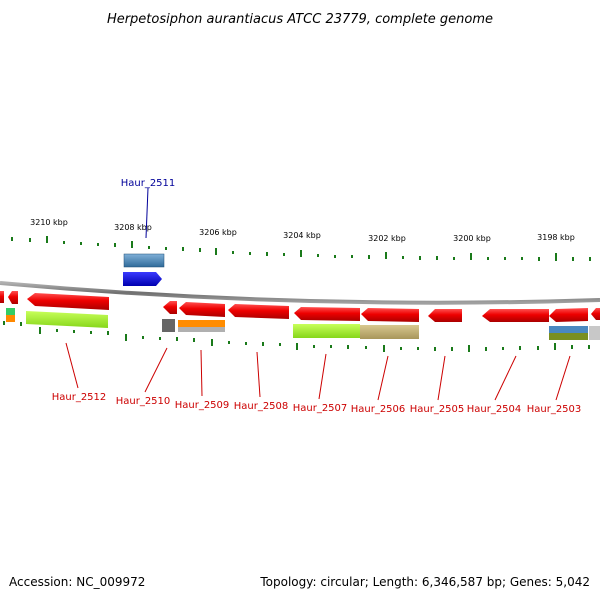 Image resolution: width=600 pixels, height=600 pixels. Describe the element at coordinates (261, 406) in the screenshot. I see `gene-label: Haur_2508` at that location.